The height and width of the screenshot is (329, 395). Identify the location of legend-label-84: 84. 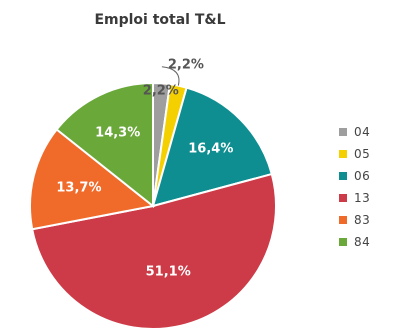
(362, 242).